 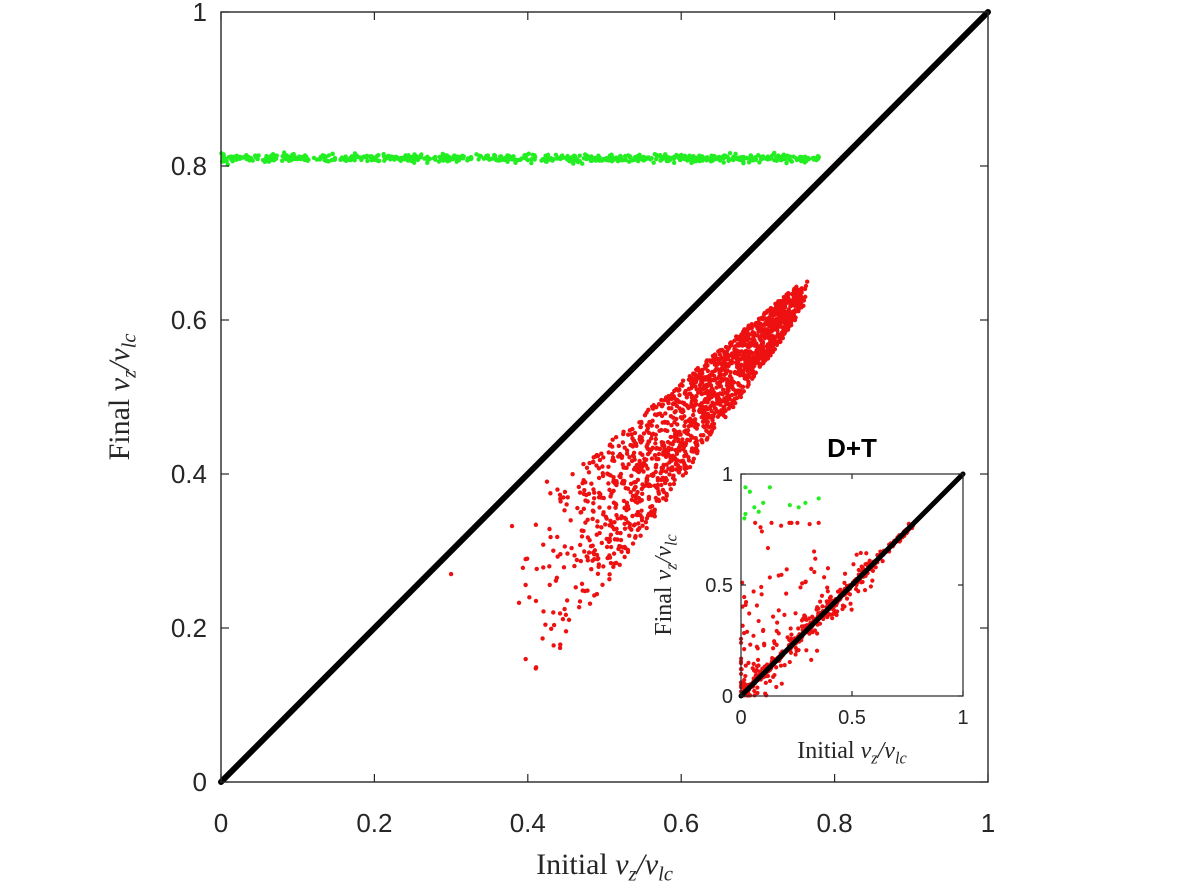 What do you see at coordinates (200, 13) in the screenshot?
I see `y-tick-label: 1` at bounding box center [200, 13].